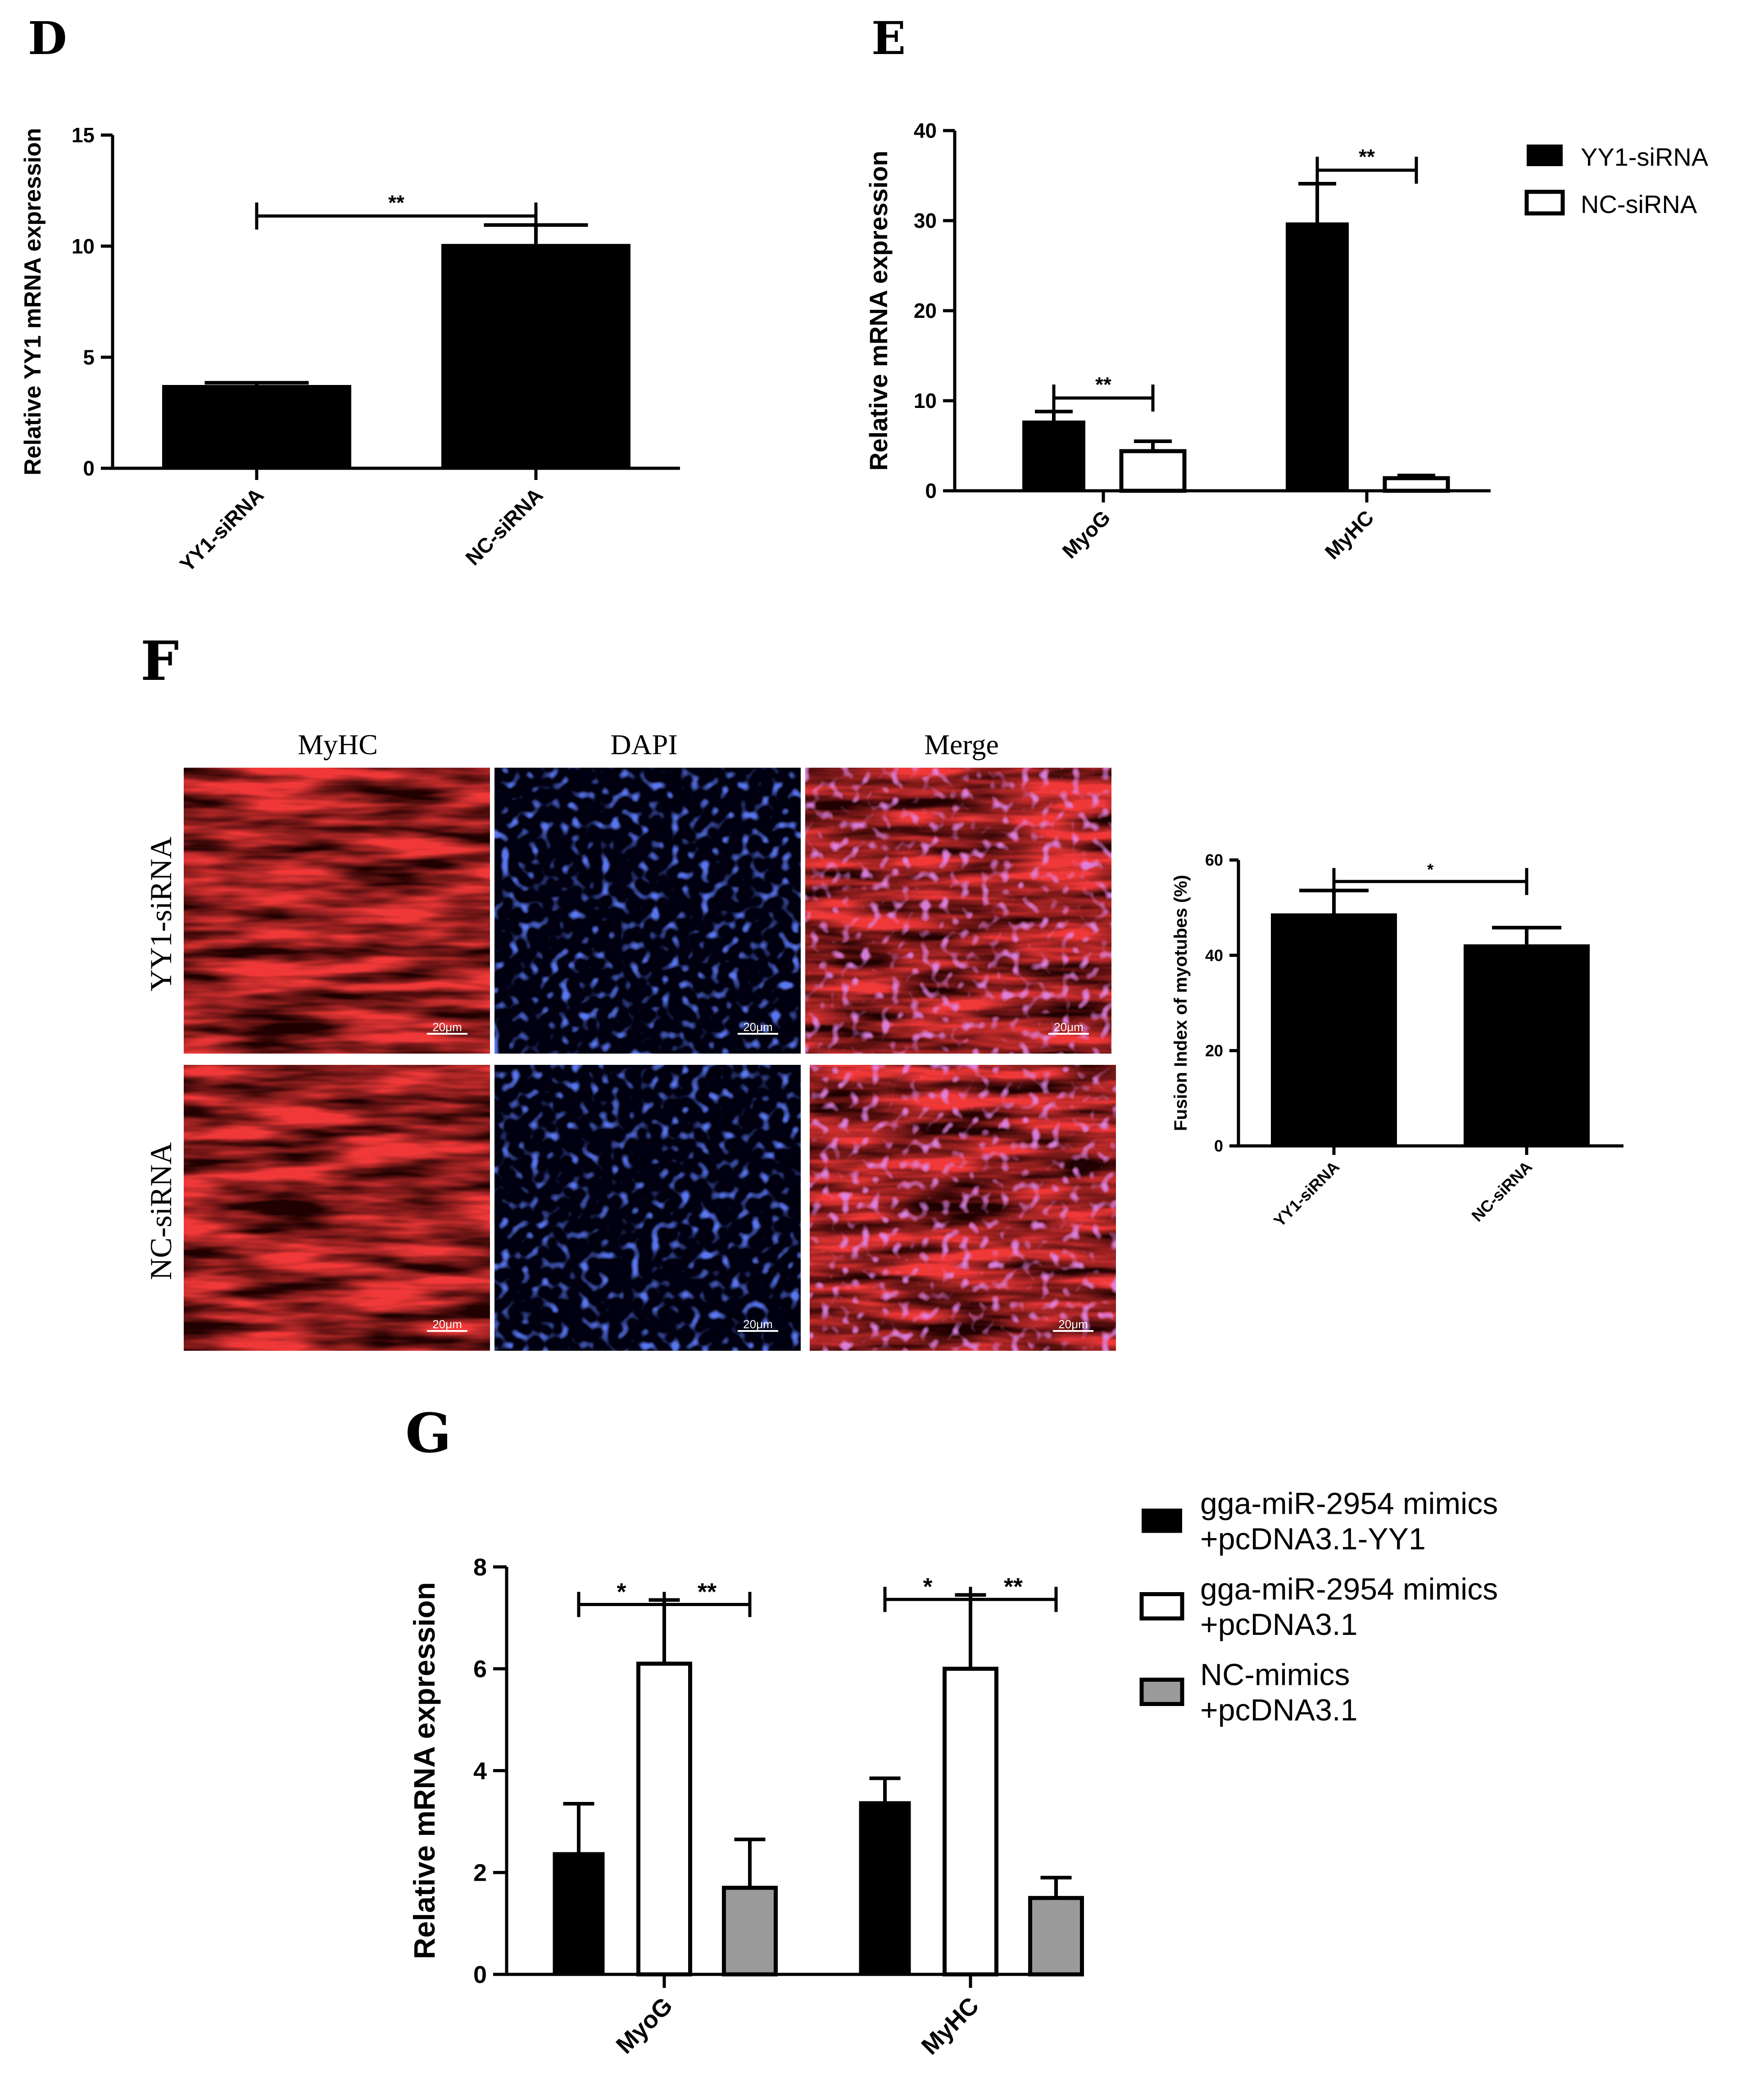  I want to click on y-tick-label: 2, so click(480, 1873).